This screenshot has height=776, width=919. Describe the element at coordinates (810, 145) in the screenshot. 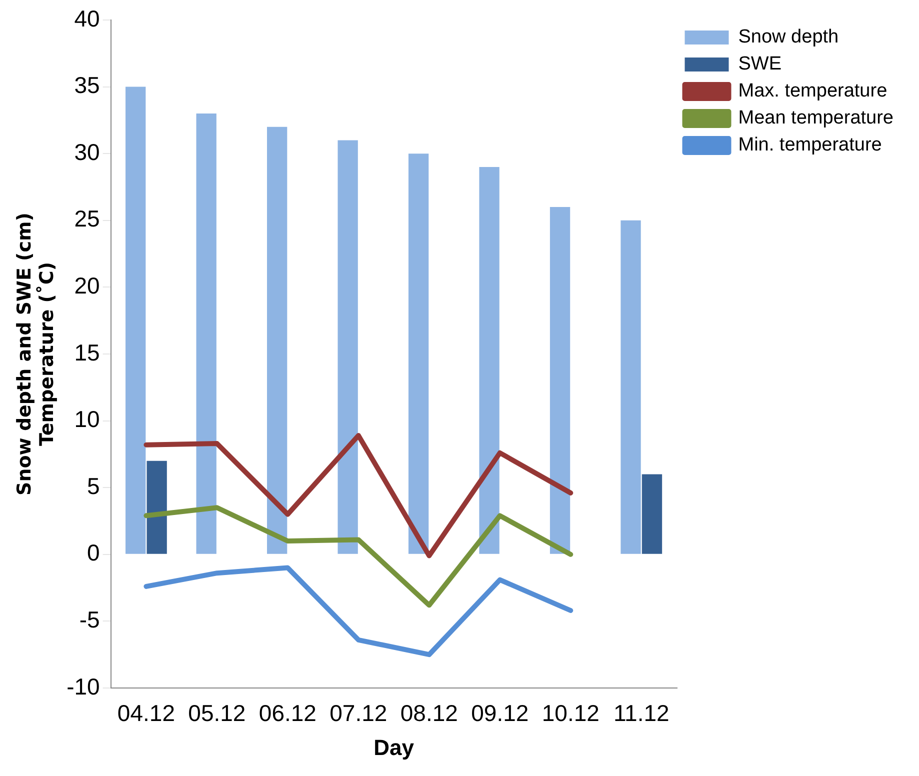

I see `legend-label: Min. temperature` at that location.